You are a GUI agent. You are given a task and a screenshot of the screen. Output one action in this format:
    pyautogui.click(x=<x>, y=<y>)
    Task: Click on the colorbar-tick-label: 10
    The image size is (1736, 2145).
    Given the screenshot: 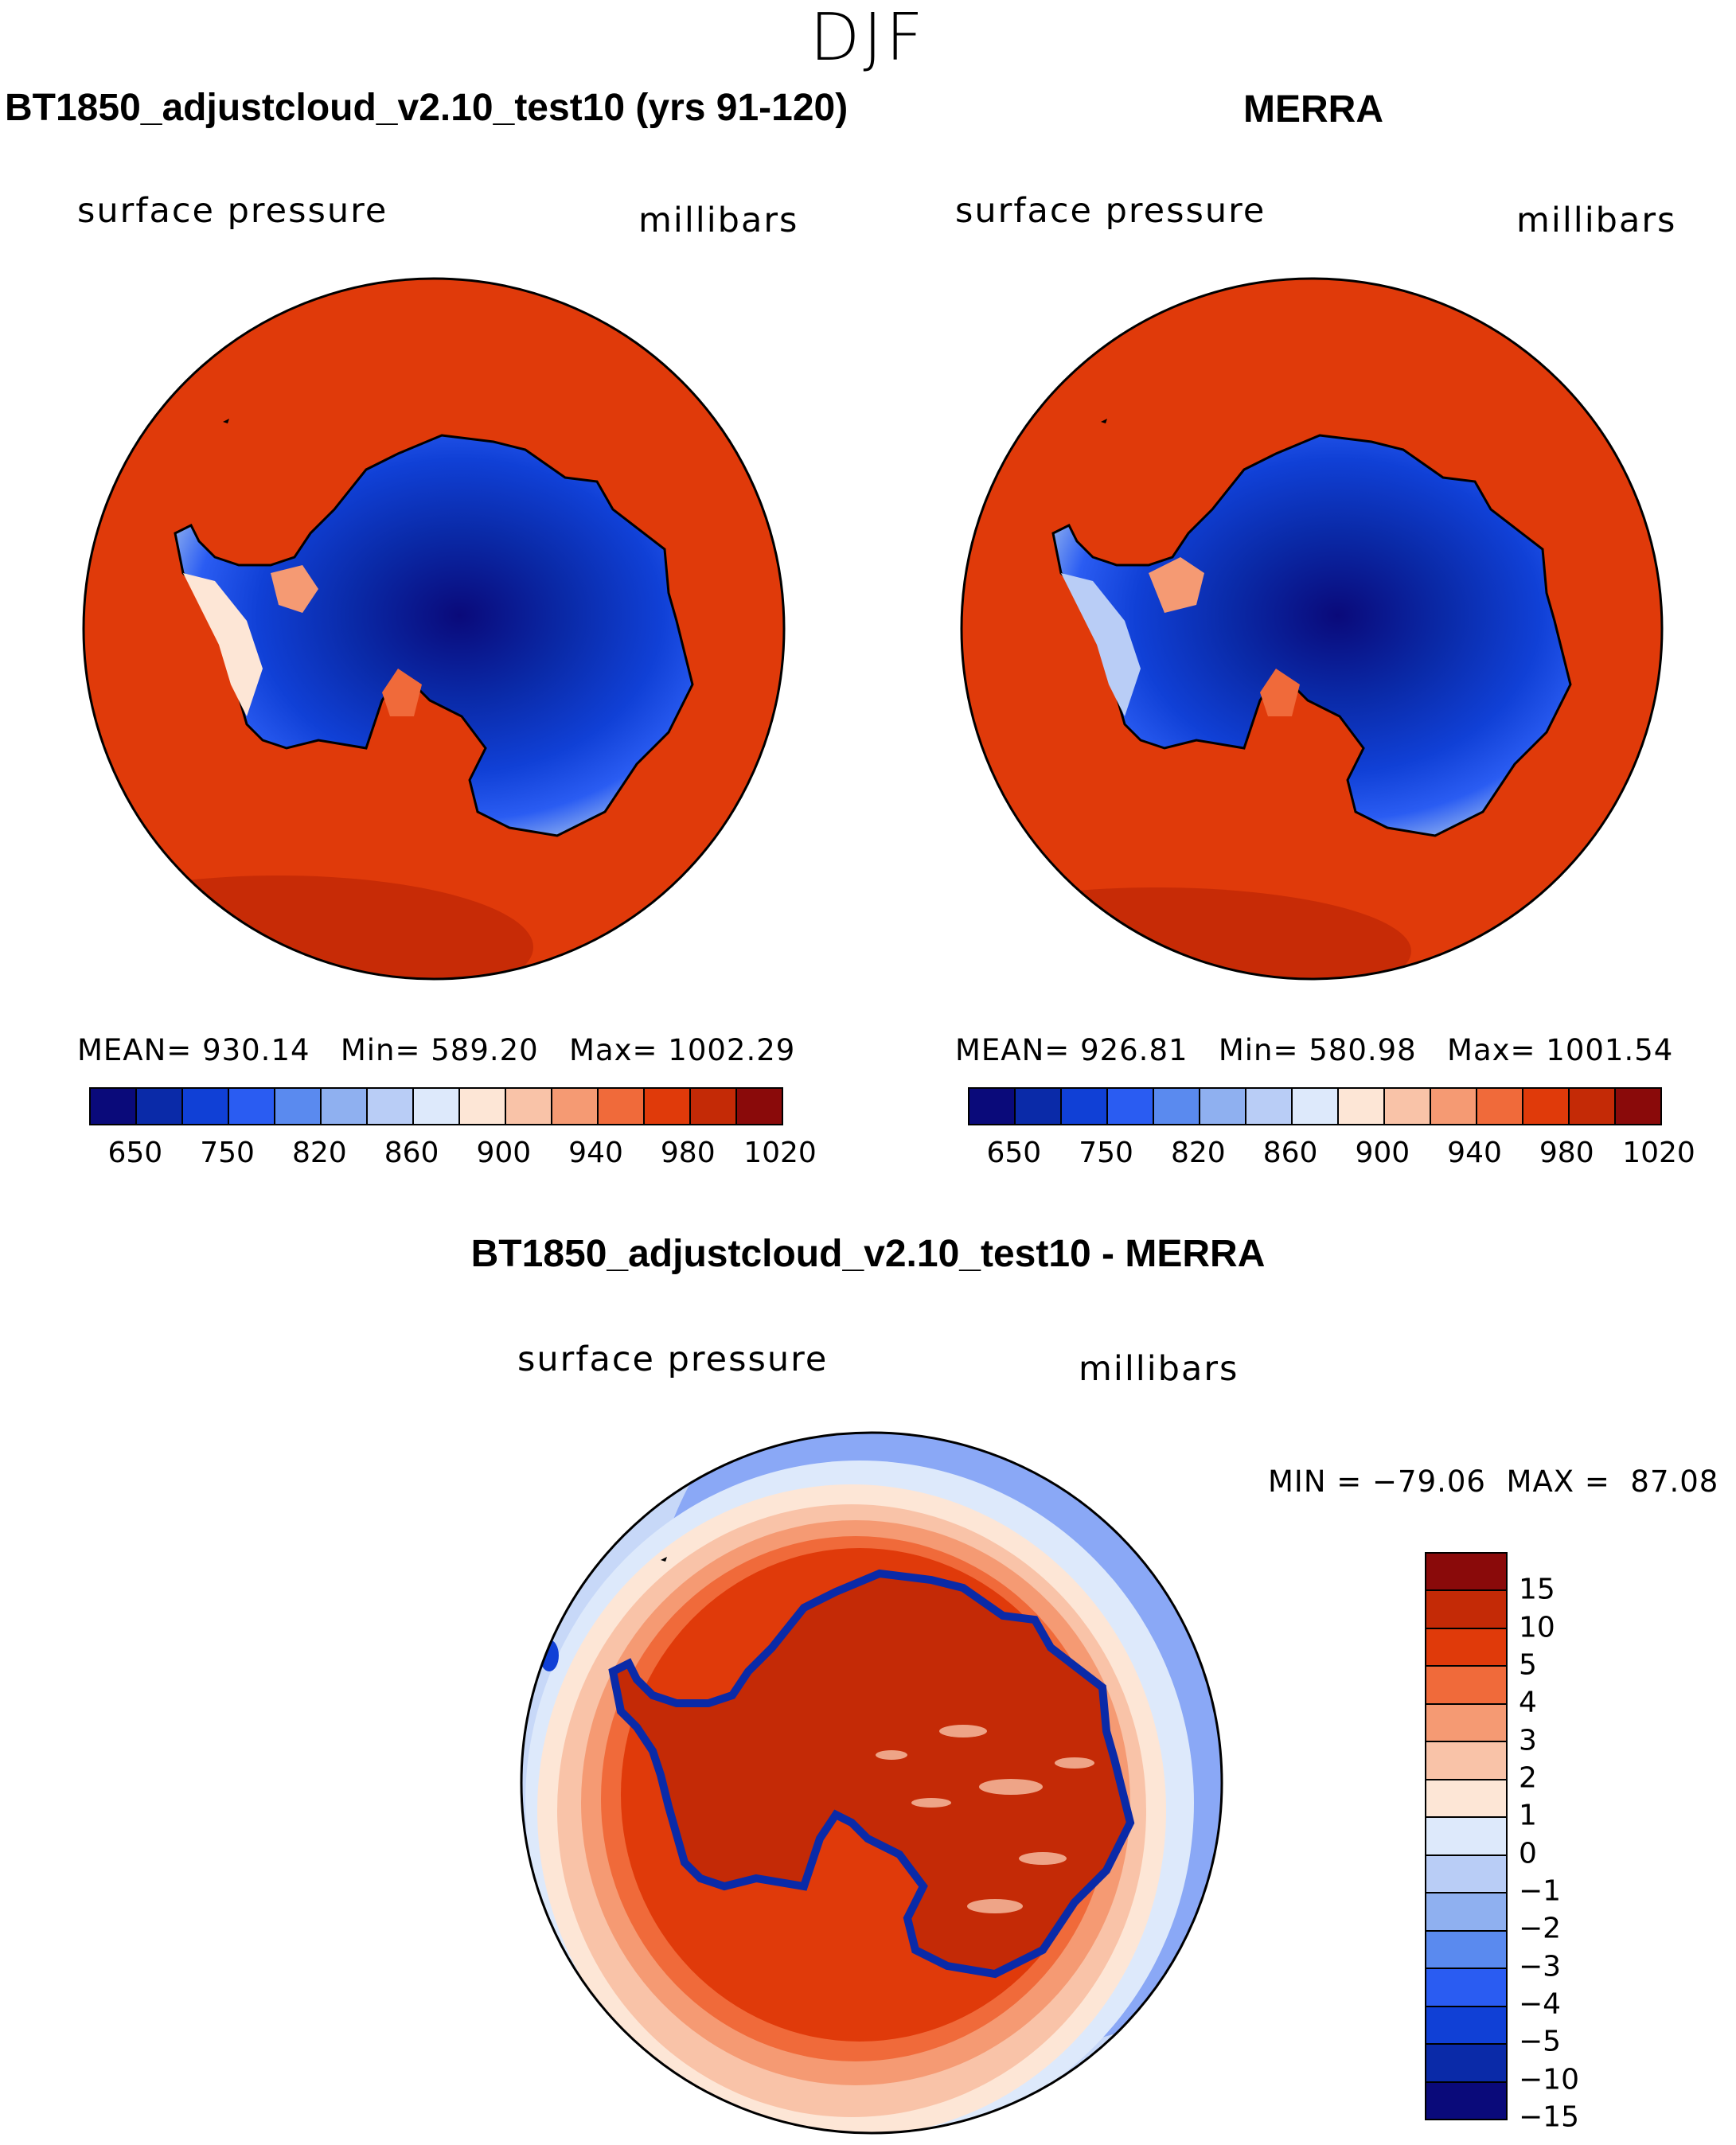 What is the action you would take?
    pyautogui.click(x=1537, y=1627)
    